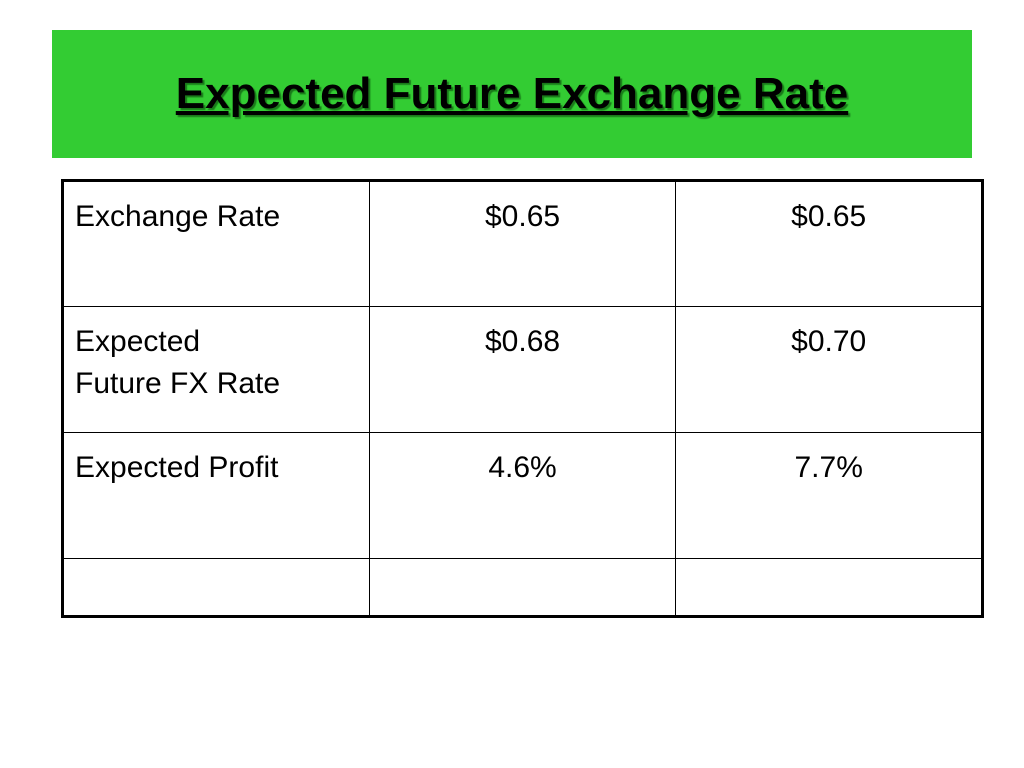  Describe the element at coordinates (216, 369) in the screenshot. I see `row-label: Expected Future FX Rate` at that location.